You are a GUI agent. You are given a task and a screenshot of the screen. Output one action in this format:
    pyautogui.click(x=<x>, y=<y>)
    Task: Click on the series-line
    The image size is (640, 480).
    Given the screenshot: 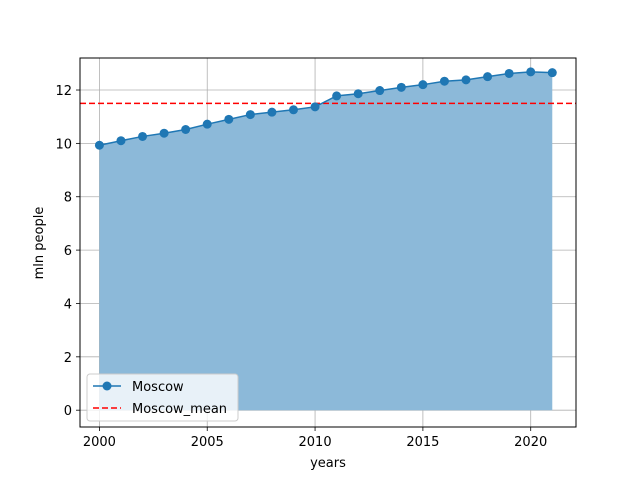 What is the action you would take?
    pyautogui.click(x=326, y=108)
    